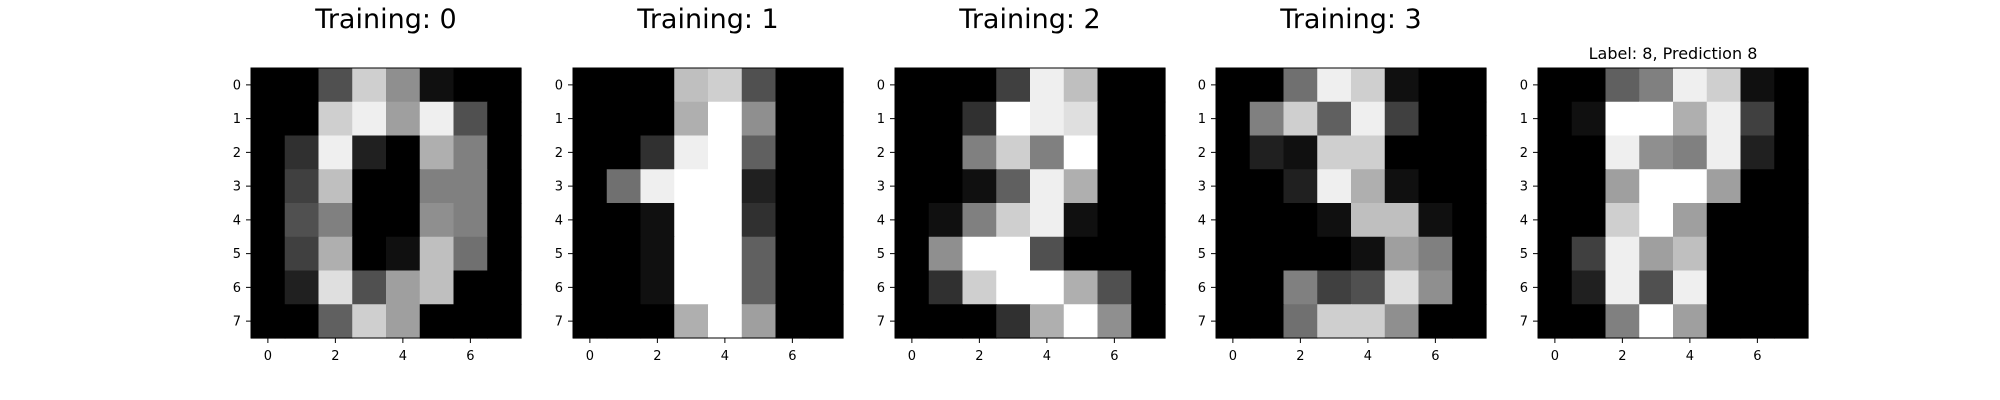  I want to click on y-tick-label: 7, so click(237, 322).